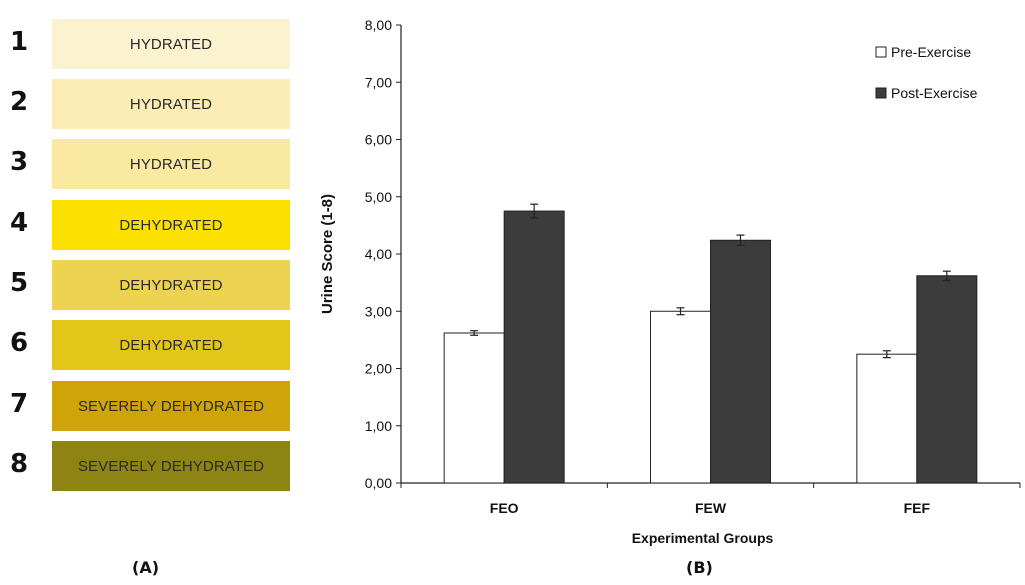 The image size is (1025, 585). I want to click on scale-number: 1, so click(19, 42).